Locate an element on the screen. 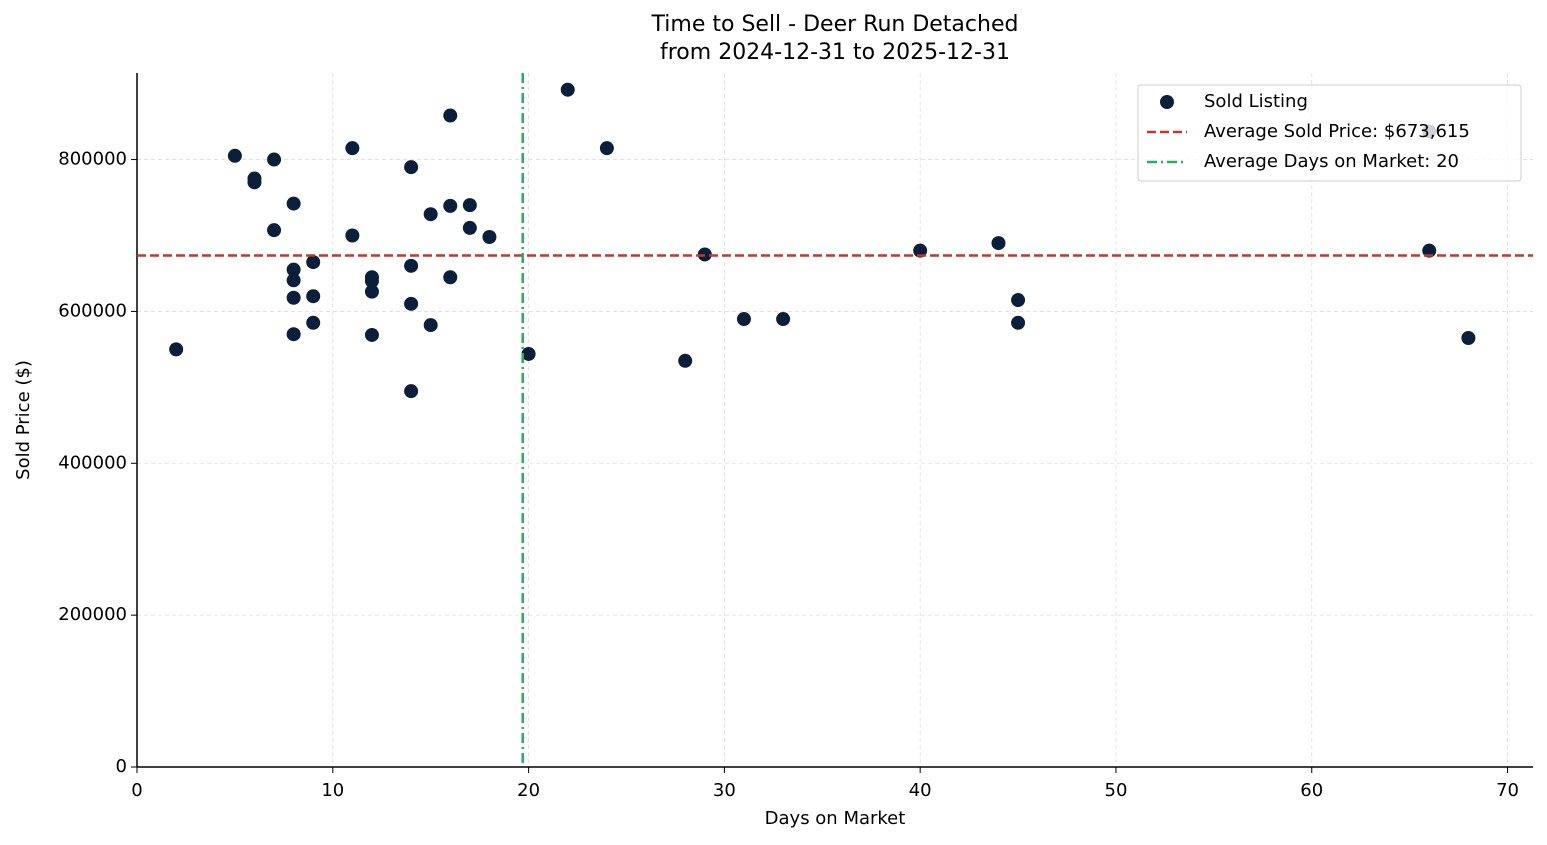 Image resolution: width=1547 pixels, height=845 pixels. x-tick-label: 10 is located at coordinates (332, 790).